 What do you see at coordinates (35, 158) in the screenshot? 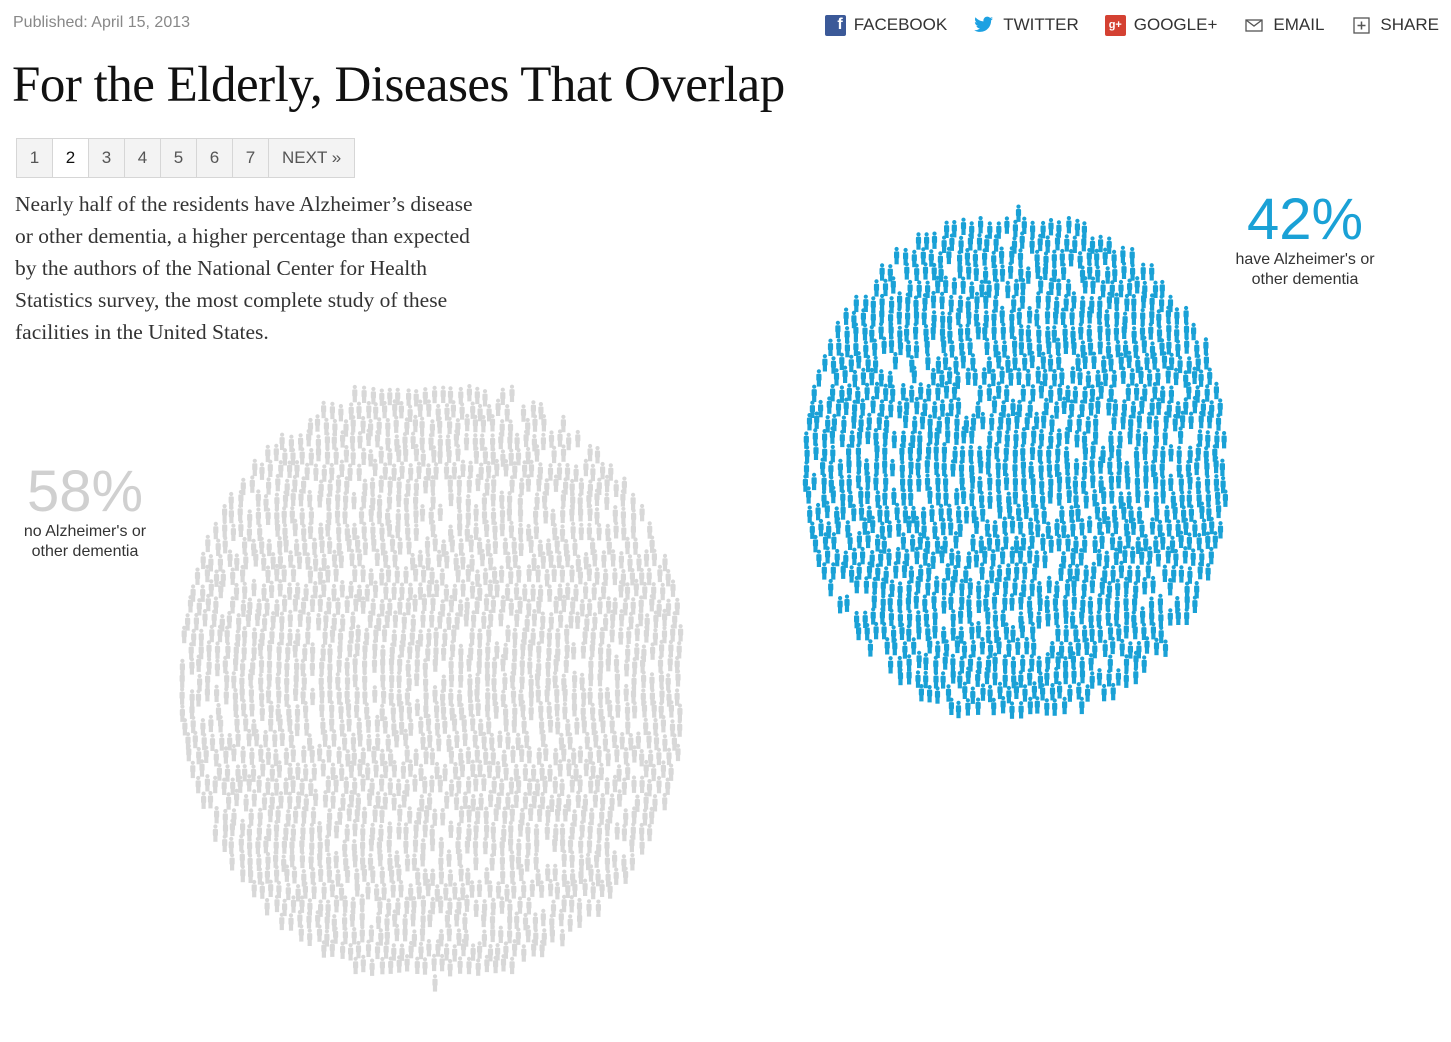
I see `page-1-button: 1` at bounding box center [35, 158].